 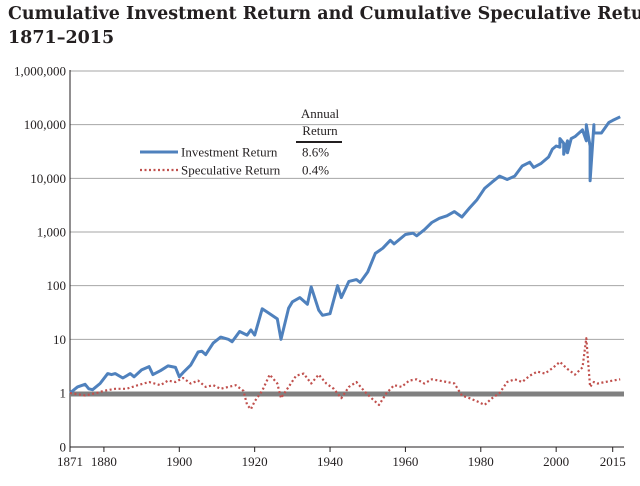 I want to click on x-tick-label: 2000, so click(x=556, y=461).